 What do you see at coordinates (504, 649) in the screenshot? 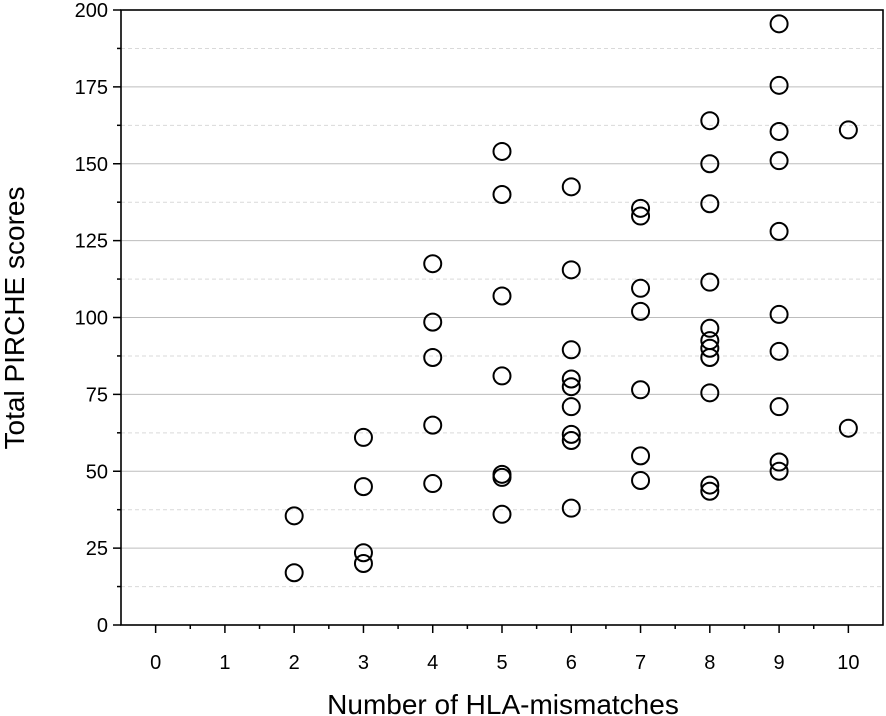
I see `x-axis-ticks: 0 1 2 3 4 5 6 7 8 9 10` at bounding box center [504, 649].